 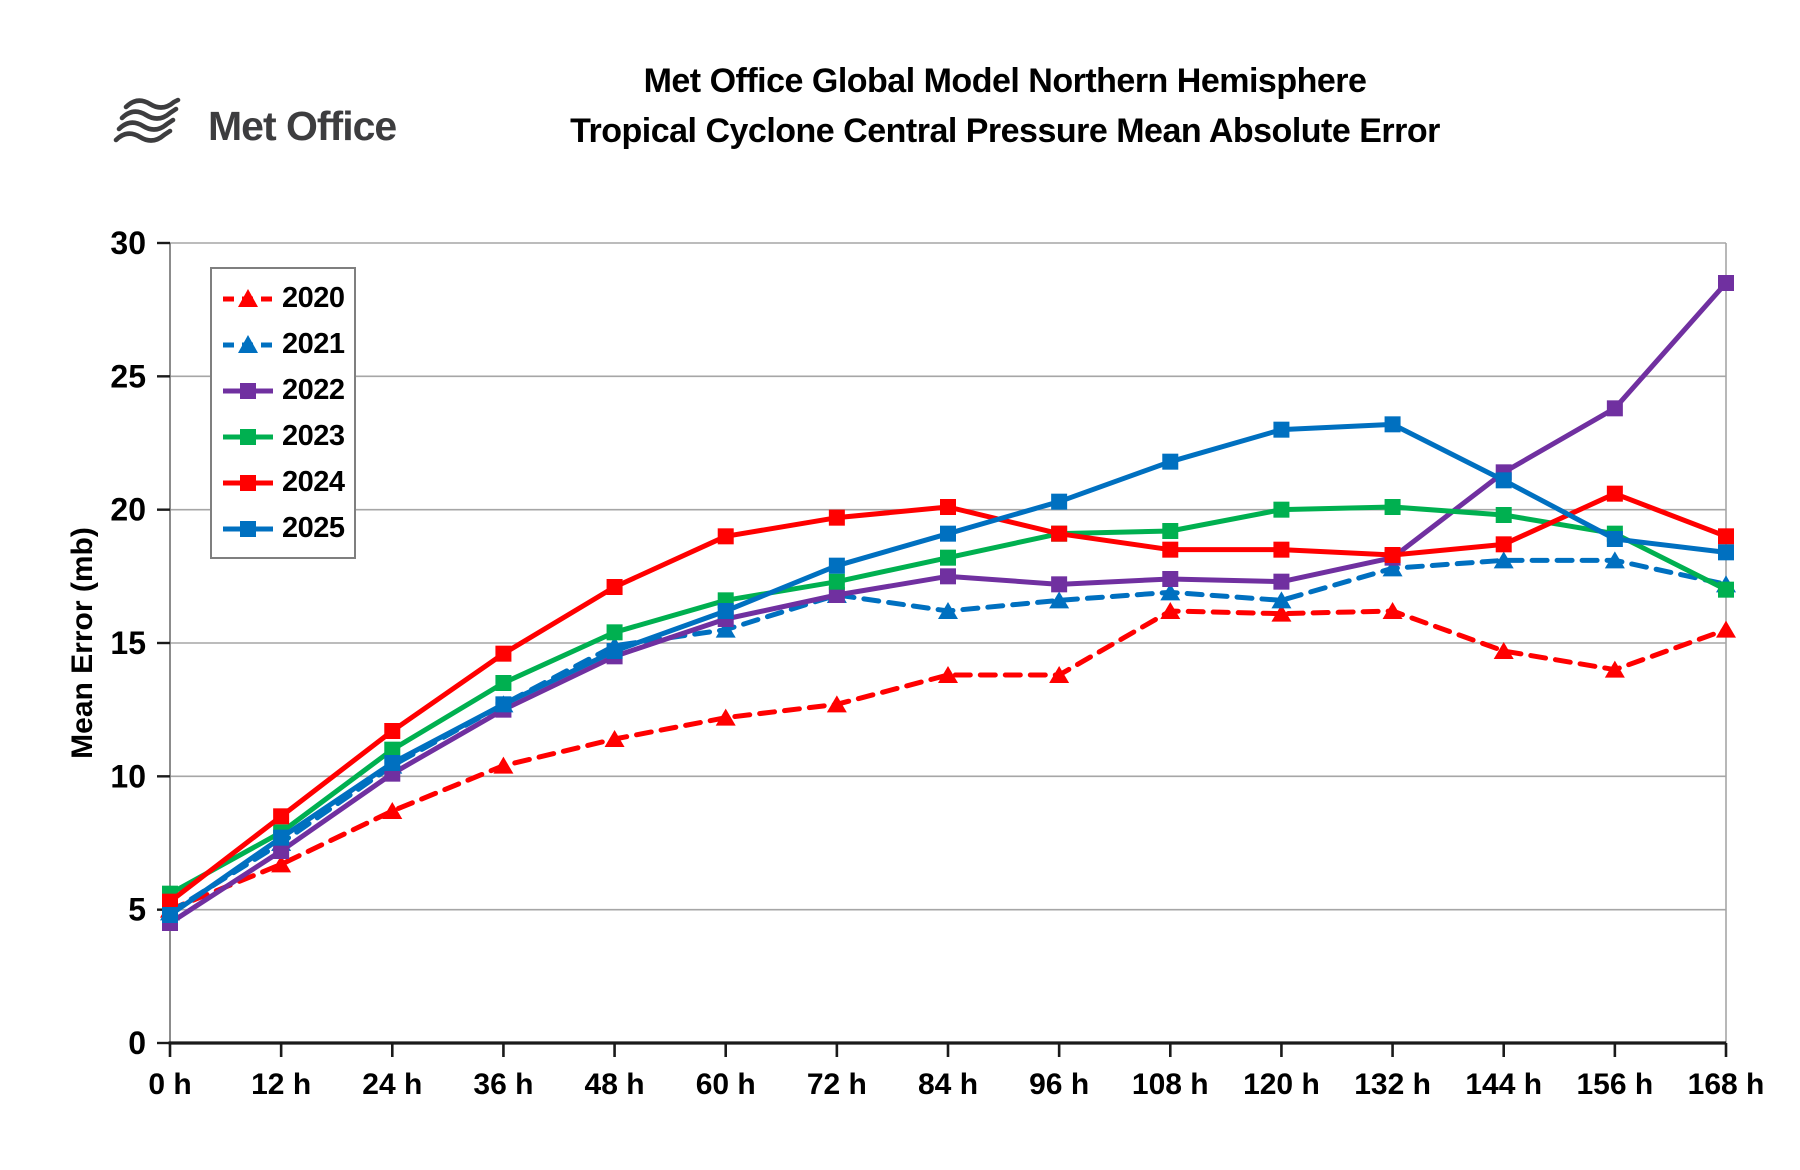 I want to click on legend-label-2022: 2022, so click(x=313, y=389).